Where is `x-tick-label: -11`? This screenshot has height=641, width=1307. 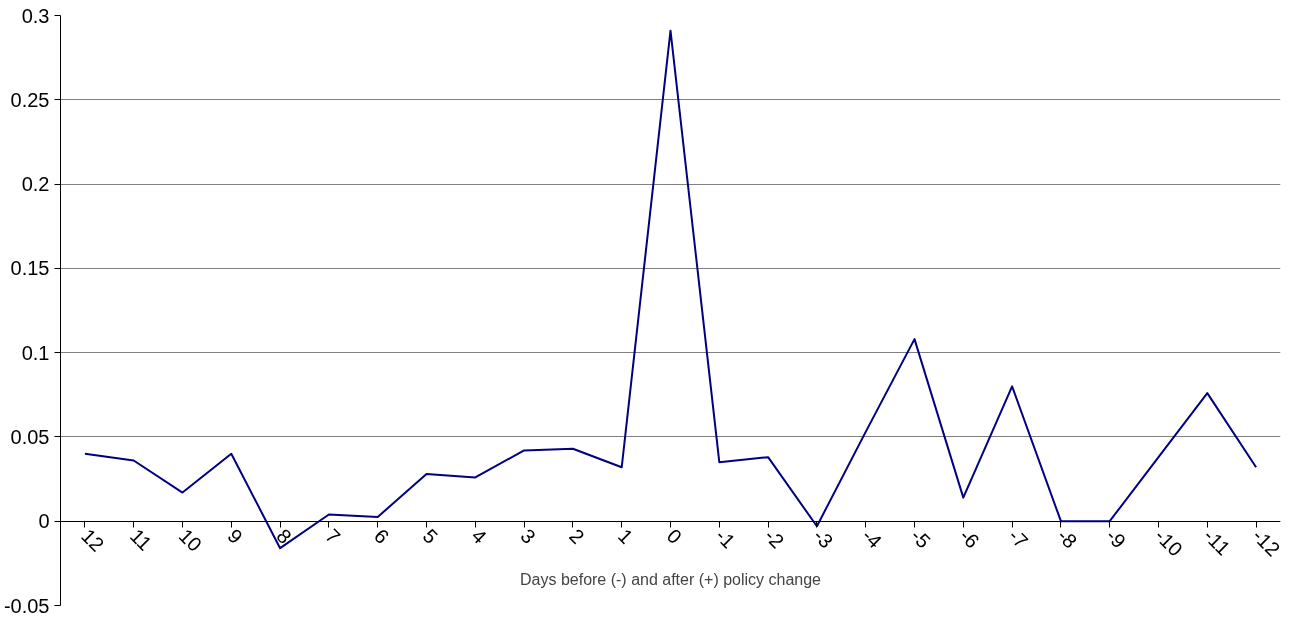
x-tick-label: -11 is located at coordinates (1217, 542).